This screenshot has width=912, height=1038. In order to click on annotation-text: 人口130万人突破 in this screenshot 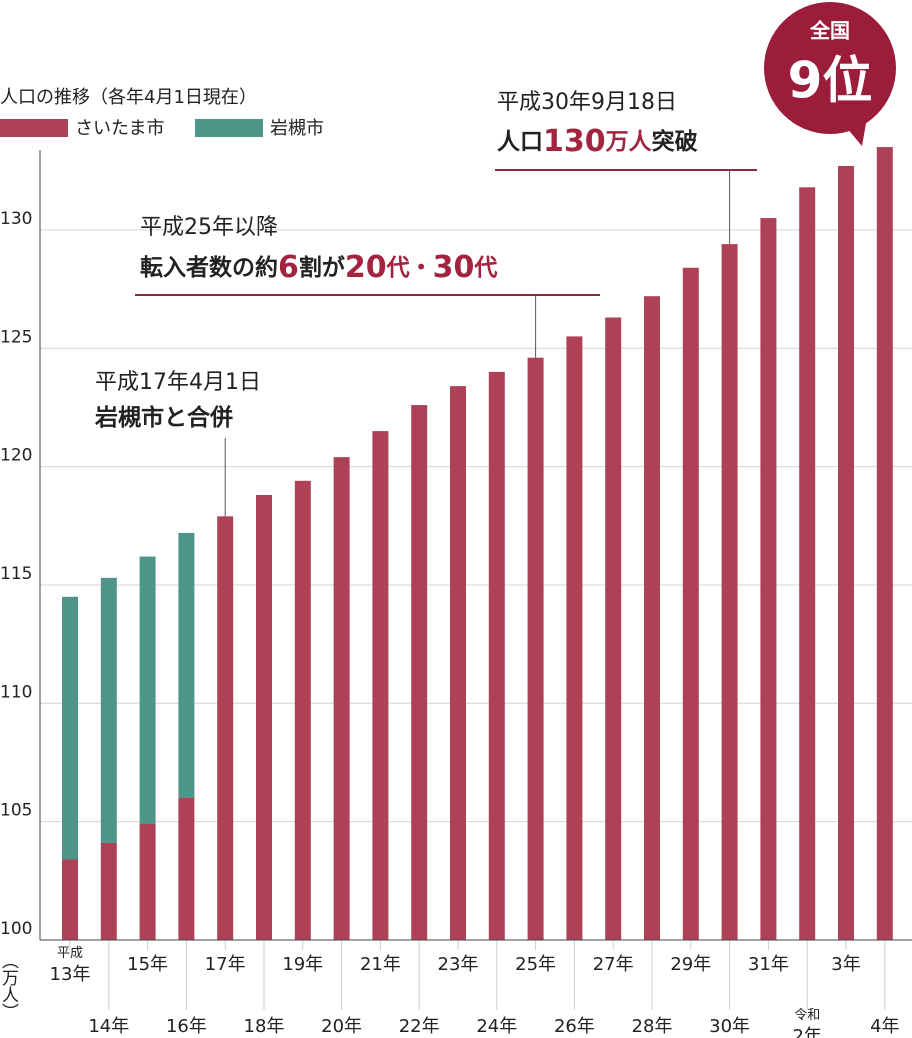, I will do `click(597, 141)`.